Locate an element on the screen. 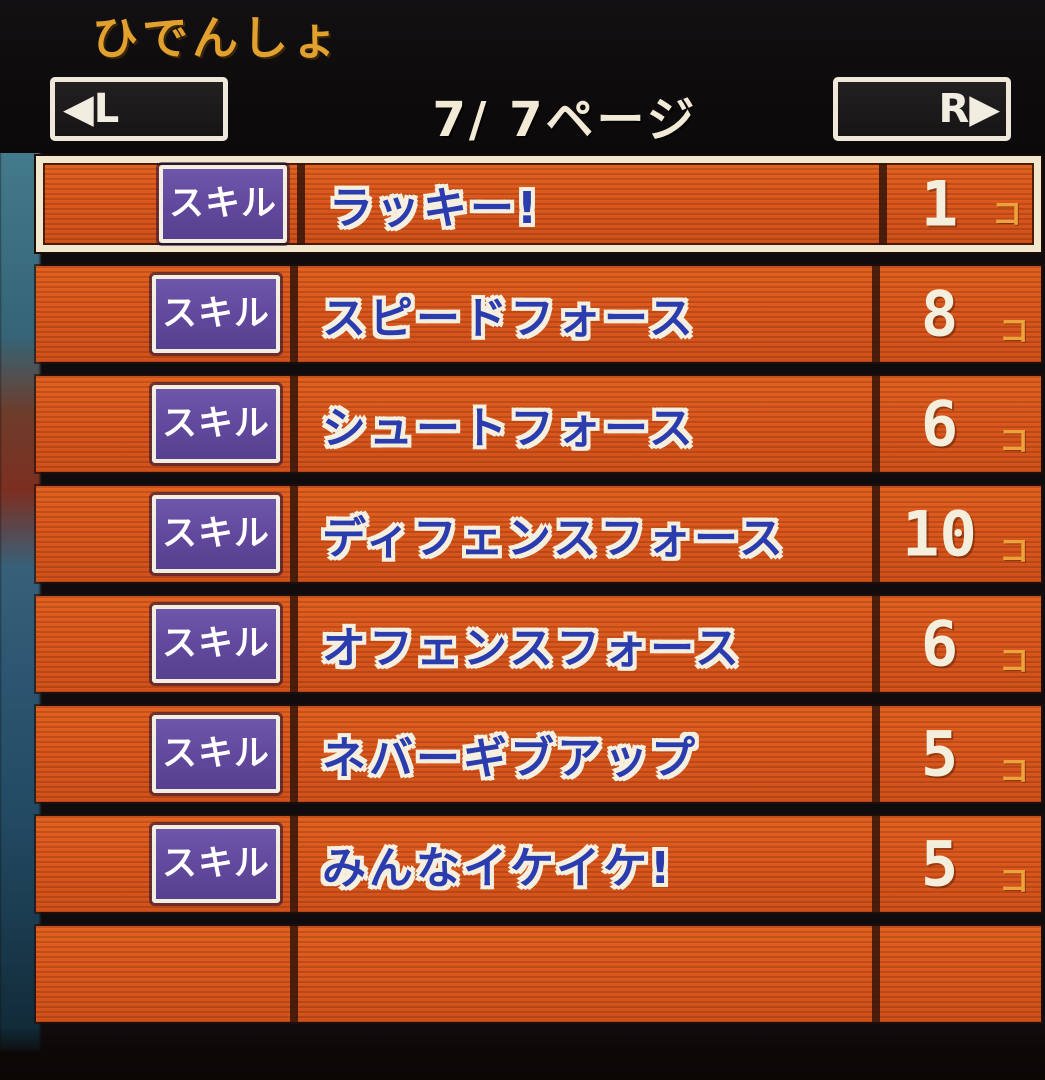  skill-name-label: オフェンスフォース is located at coordinates (532, 648).